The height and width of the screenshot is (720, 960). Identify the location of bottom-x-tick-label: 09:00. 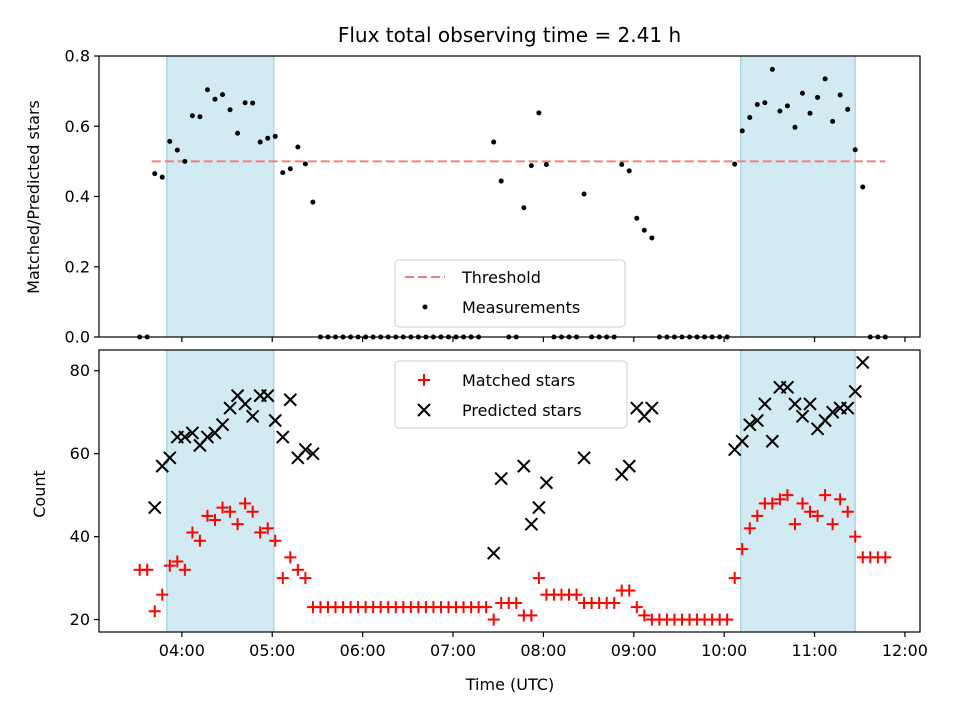
(634, 650).